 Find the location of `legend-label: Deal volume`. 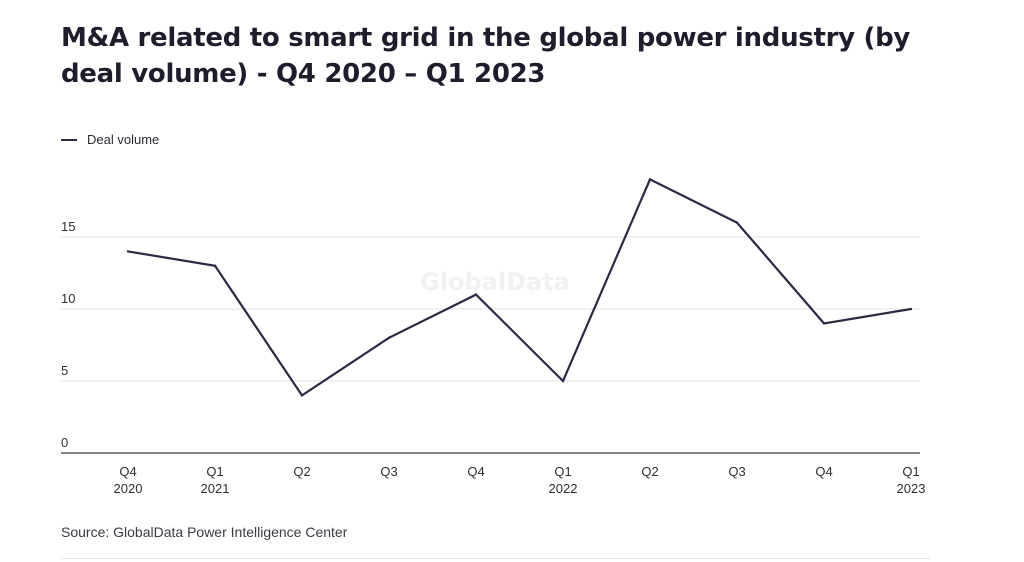

legend-label: Deal volume is located at coordinates (123, 139).